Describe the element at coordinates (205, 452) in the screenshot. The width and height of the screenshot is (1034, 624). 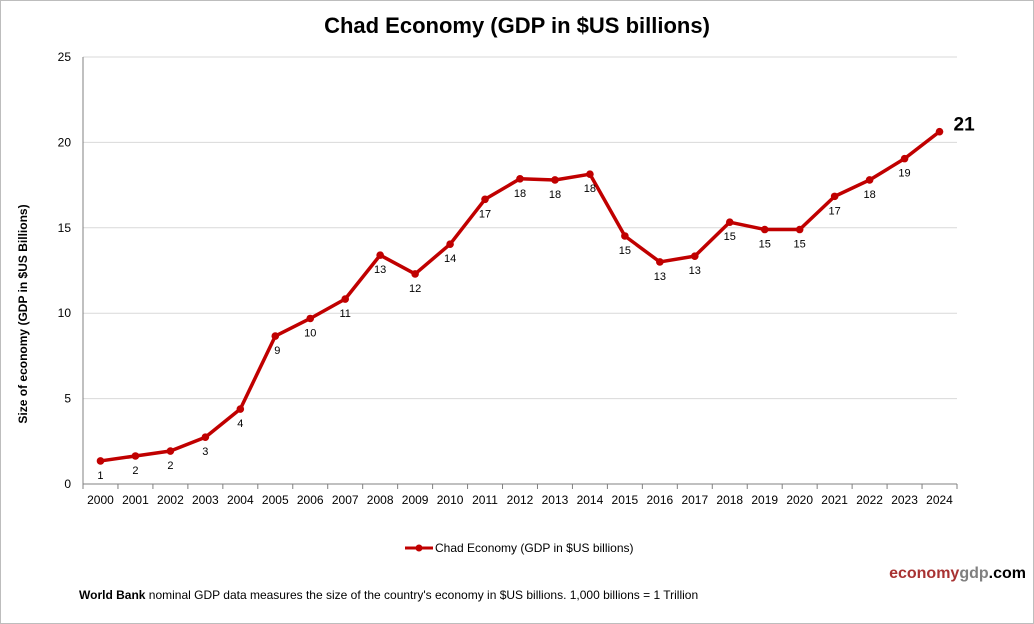
I see `data-label: 3` at that location.